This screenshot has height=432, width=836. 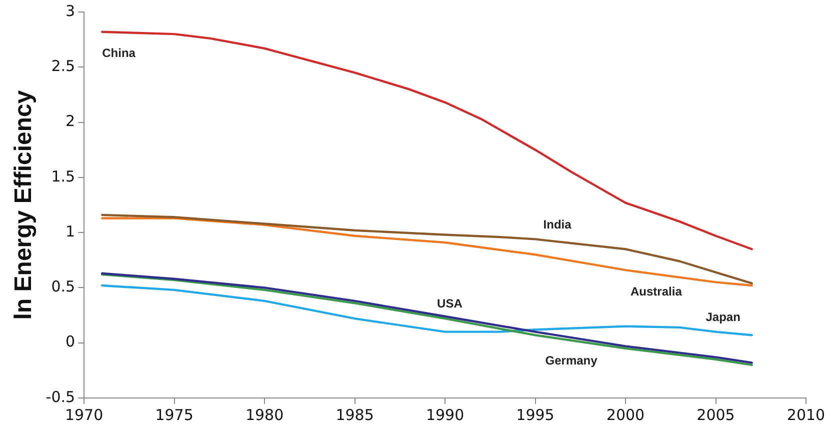 What do you see at coordinates (63, 66) in the screenshot?
I see `y-tick-label: 2.5` at bounding box center [63, 66].